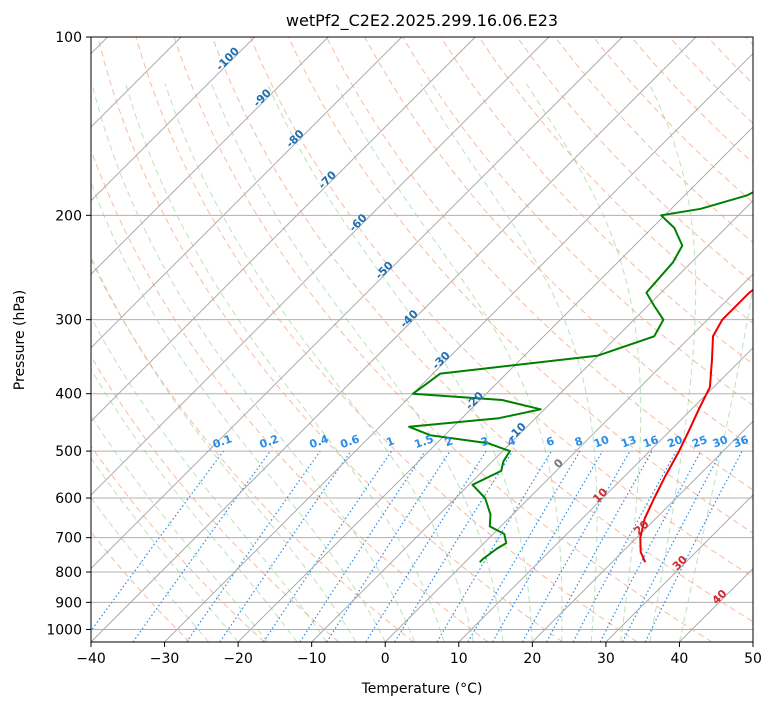 The image size is (775, 708). Describe the element at coordinates (422, 689) in the screenshot. I see `x-axis-label: Temperature (°C)` at that location.